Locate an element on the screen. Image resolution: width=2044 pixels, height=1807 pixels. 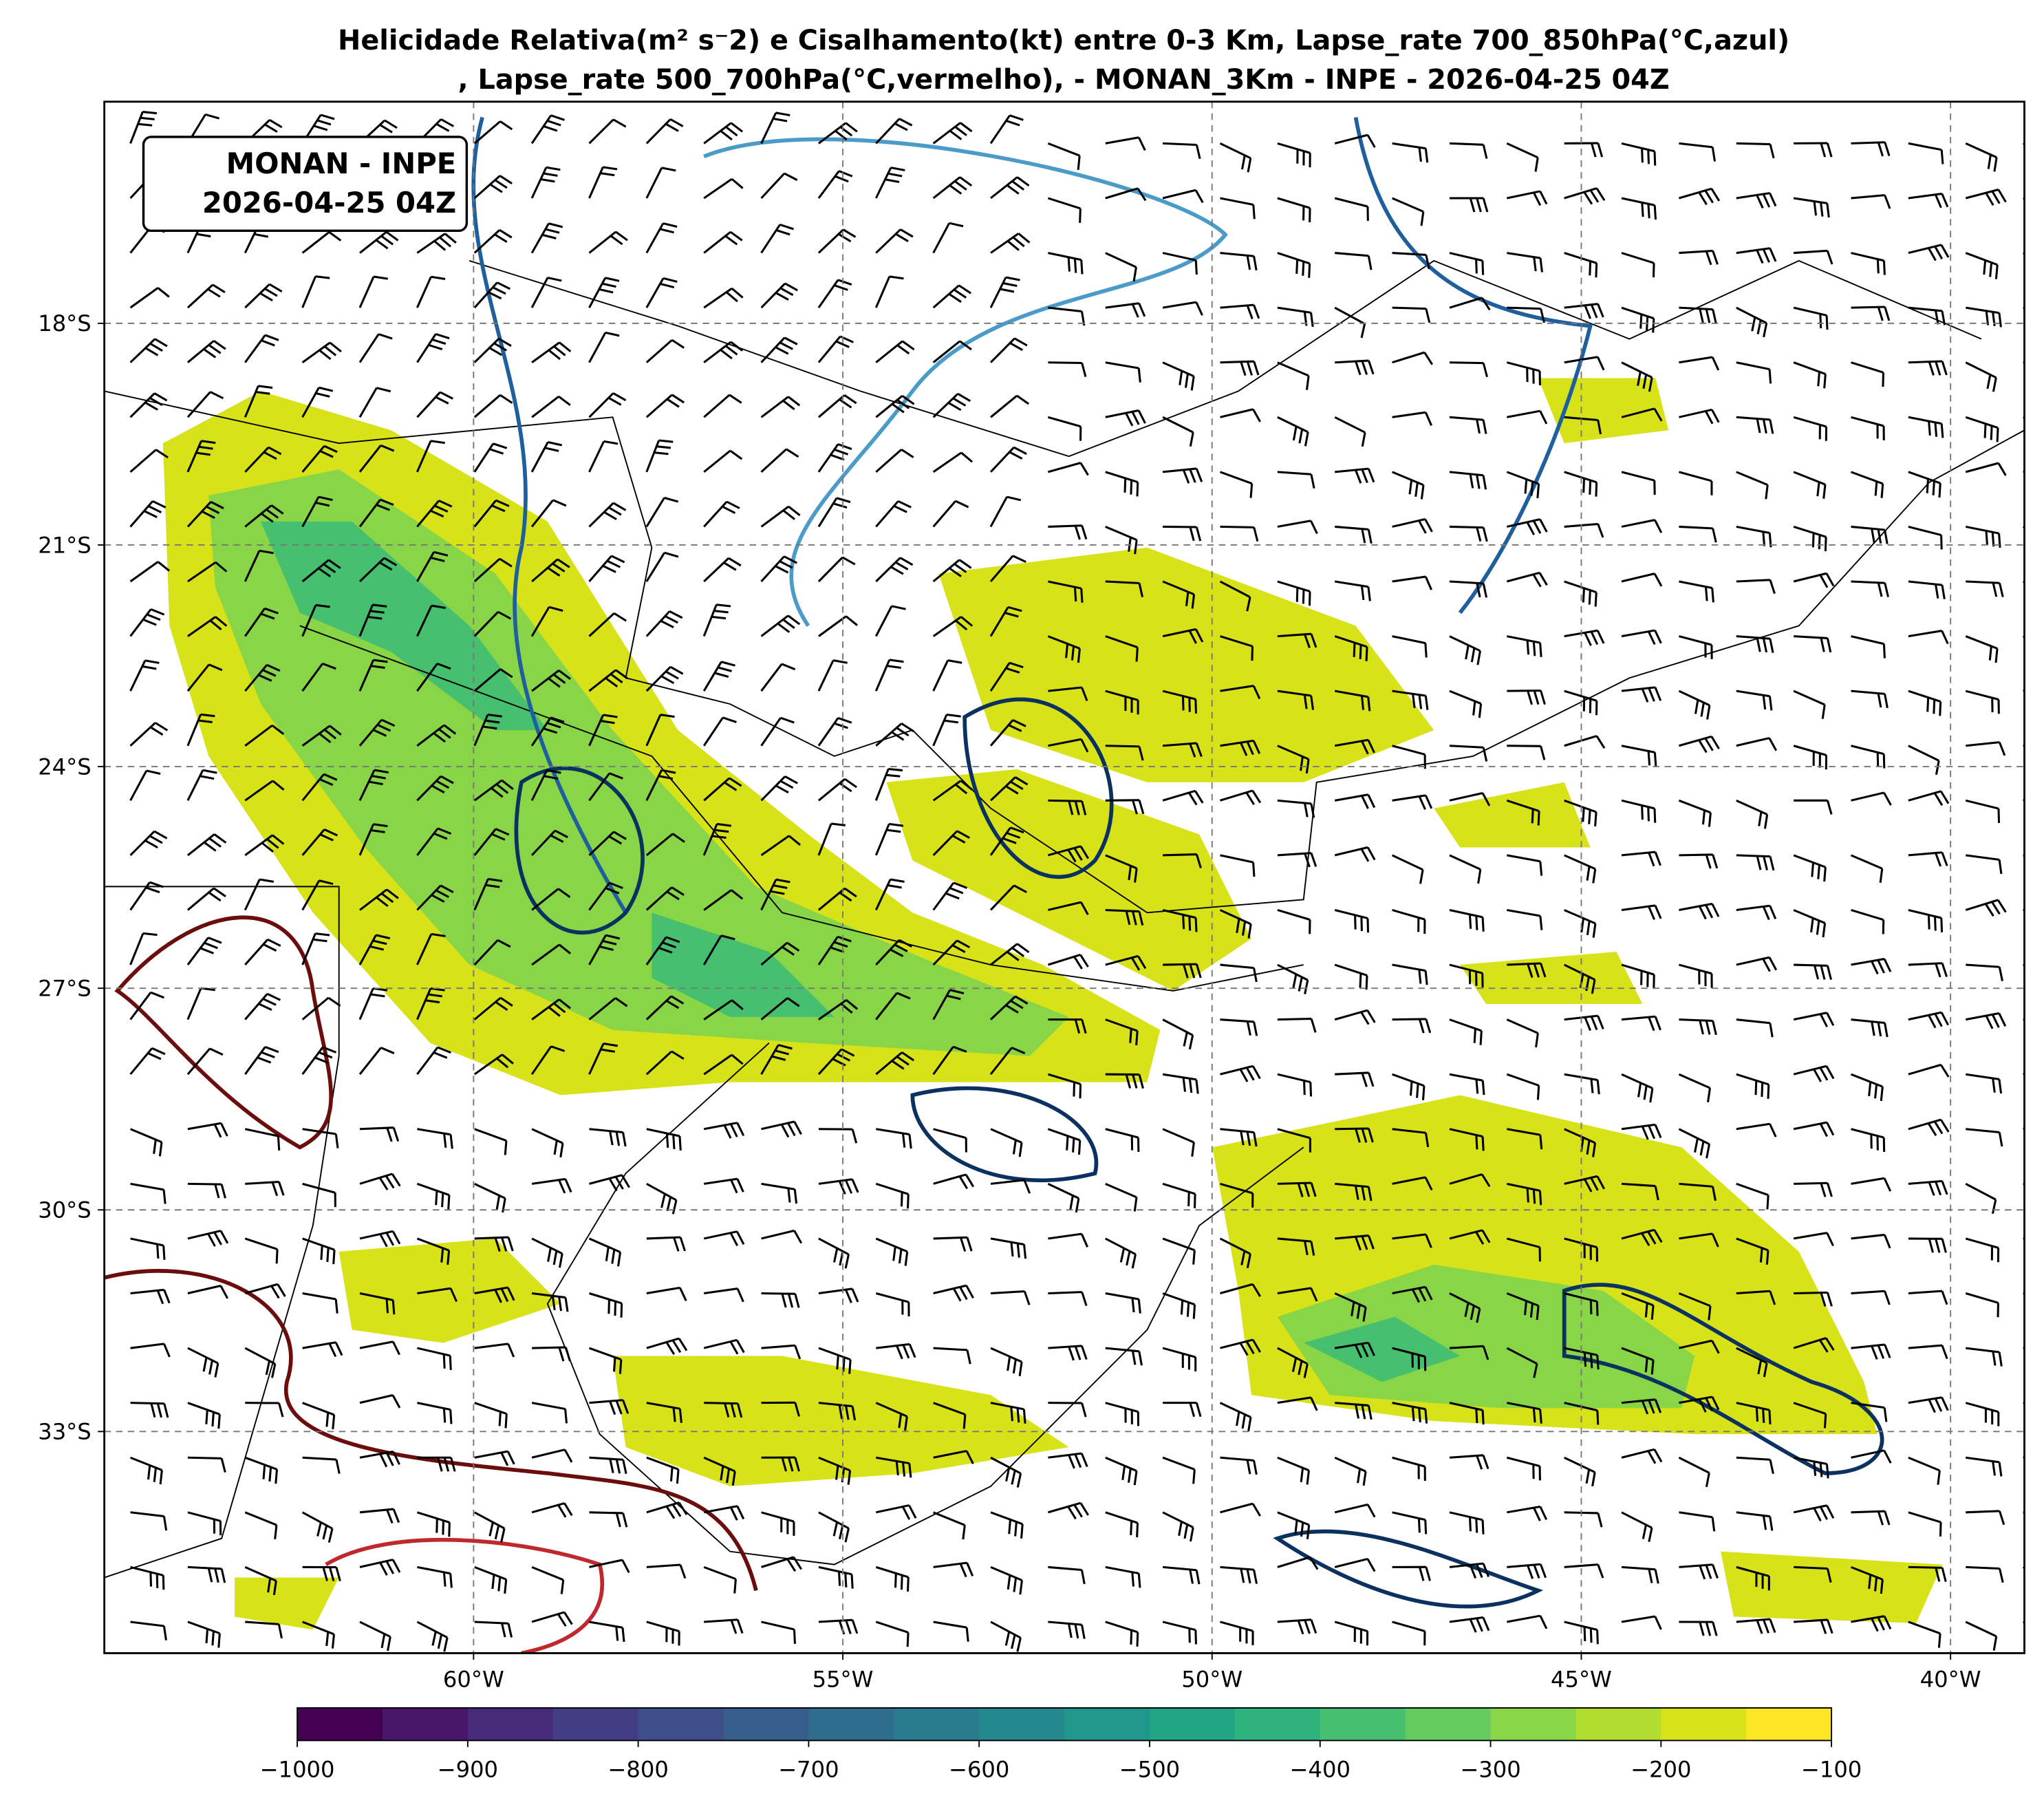
label-line: MONAN - INPE is located at coordinates (341, 163).